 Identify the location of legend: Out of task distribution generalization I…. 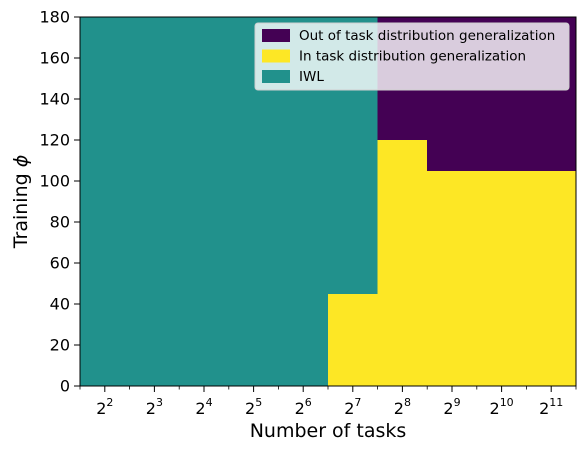
(412, 56).